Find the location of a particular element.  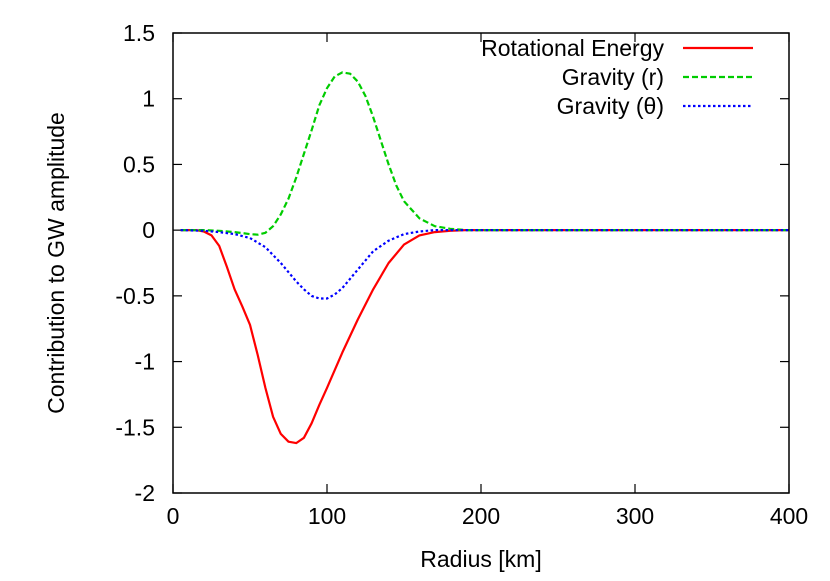

x-tick-label: 400 is located at coordinates (789, 516).